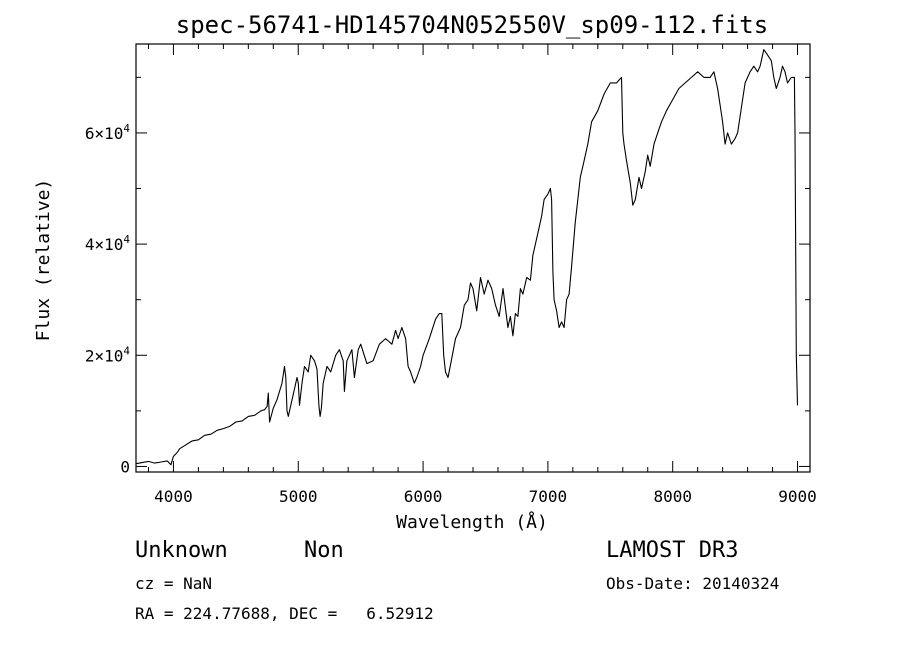  I want to click on x-tick-label: 8000, so click(672, 496).